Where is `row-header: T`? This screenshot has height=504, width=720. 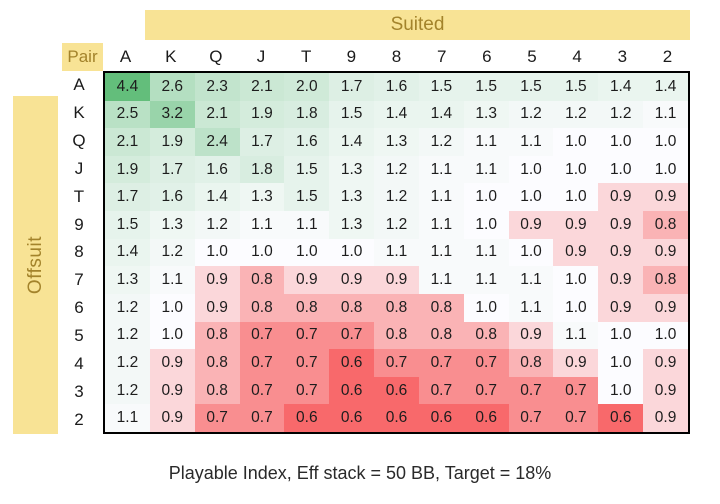 row-header: T is located at coordinates (79, 196).